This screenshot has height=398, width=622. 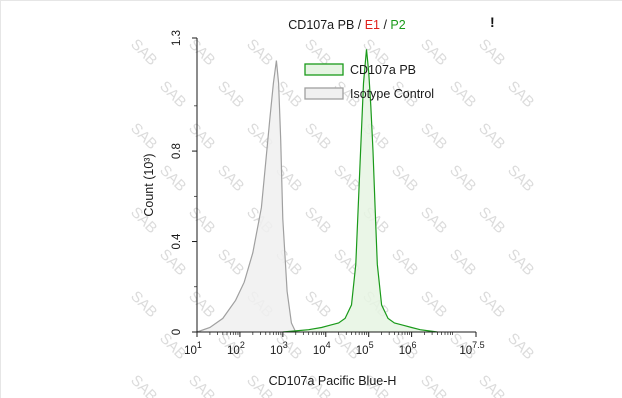 I want to click on legend-label-isotype-control: Isotype Control, so click(x=392, y=94).